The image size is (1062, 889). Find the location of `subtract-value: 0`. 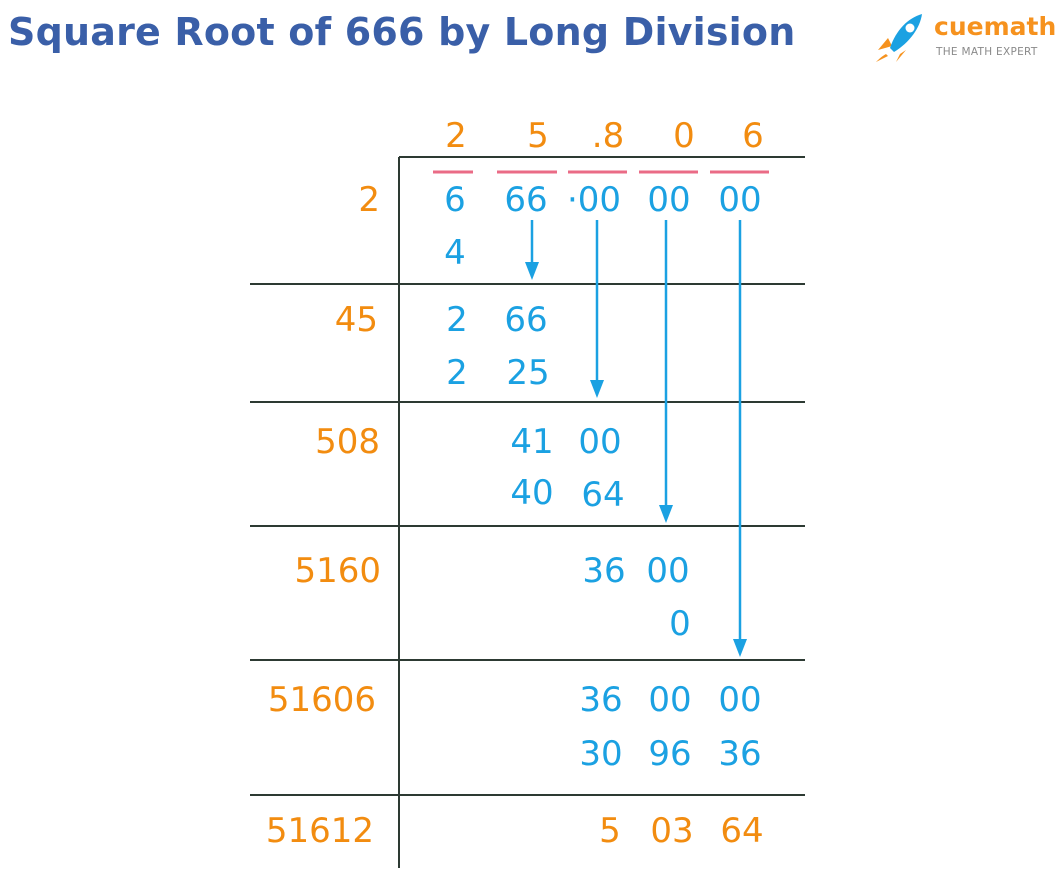

subtract-value: 0 is located at coordinates (680, 624).